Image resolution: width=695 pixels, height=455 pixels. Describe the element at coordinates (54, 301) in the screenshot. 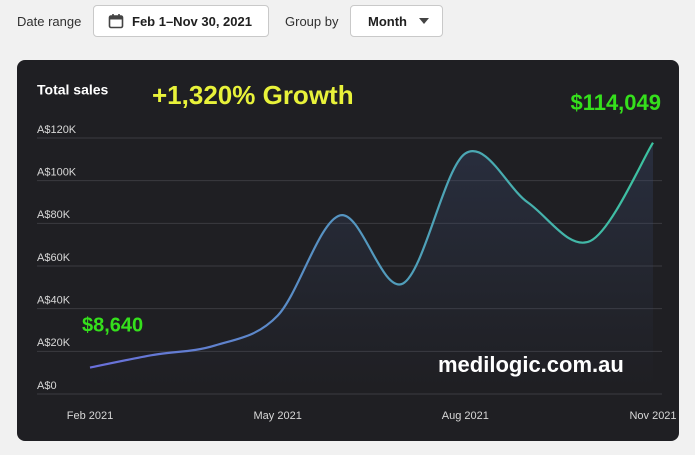

I see `y-tick-label: A$40K` at that location.